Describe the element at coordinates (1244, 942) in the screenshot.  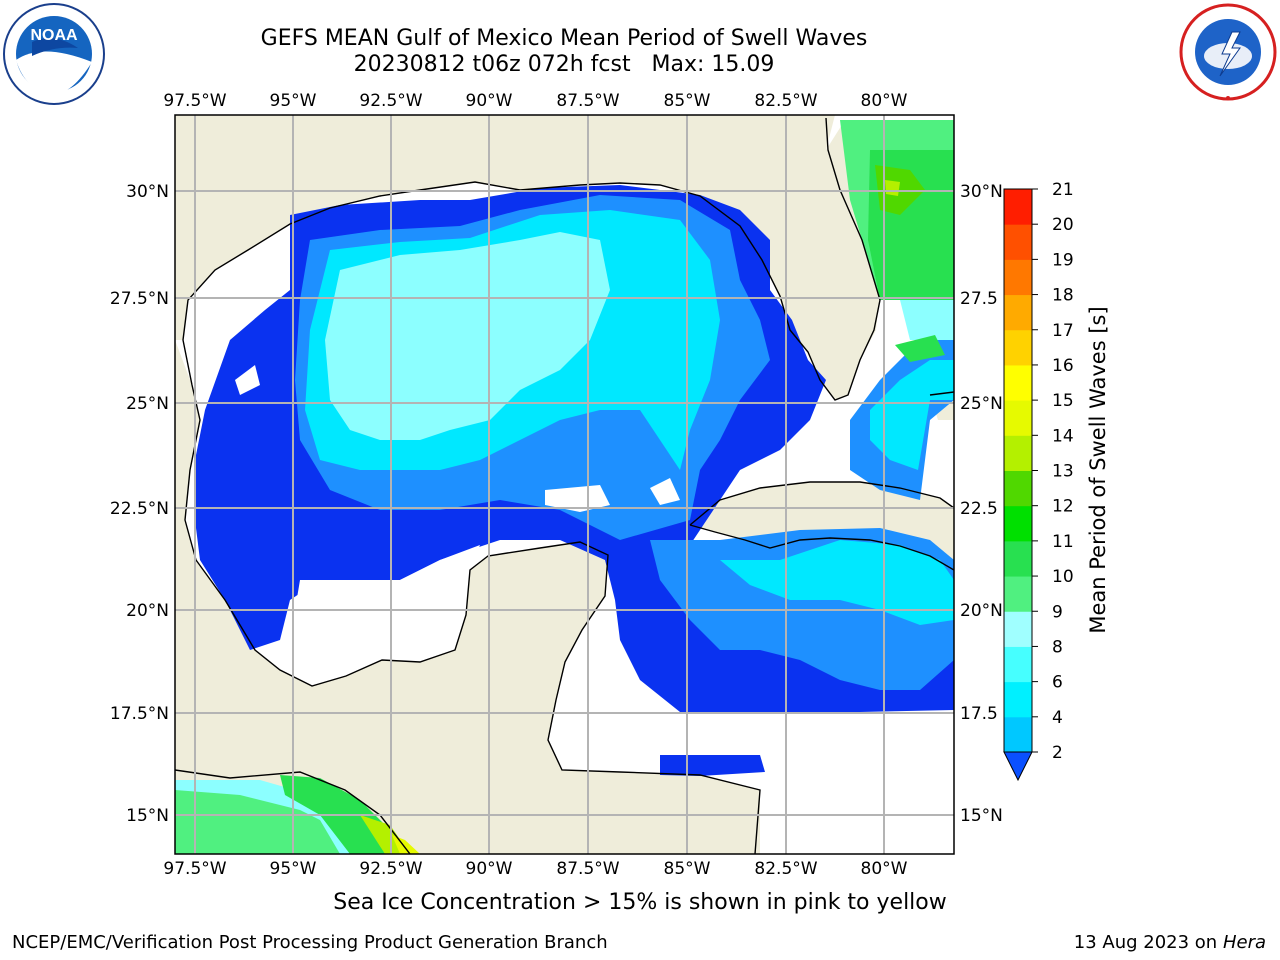
I see `footer-host: Hera` at that location.